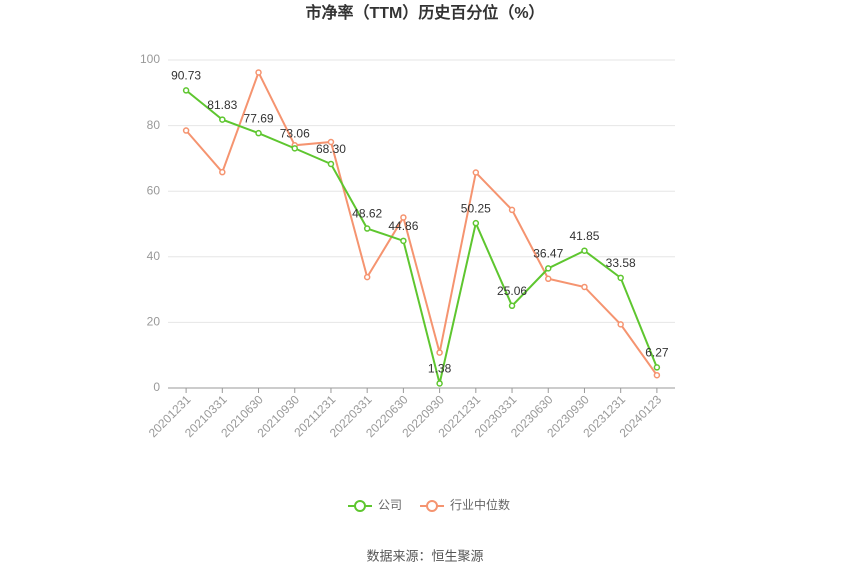 The image size is (850, 574). Describe the element at coordinates (548, 254) in the screenshot. I see `data-label: 36.47` at that location.